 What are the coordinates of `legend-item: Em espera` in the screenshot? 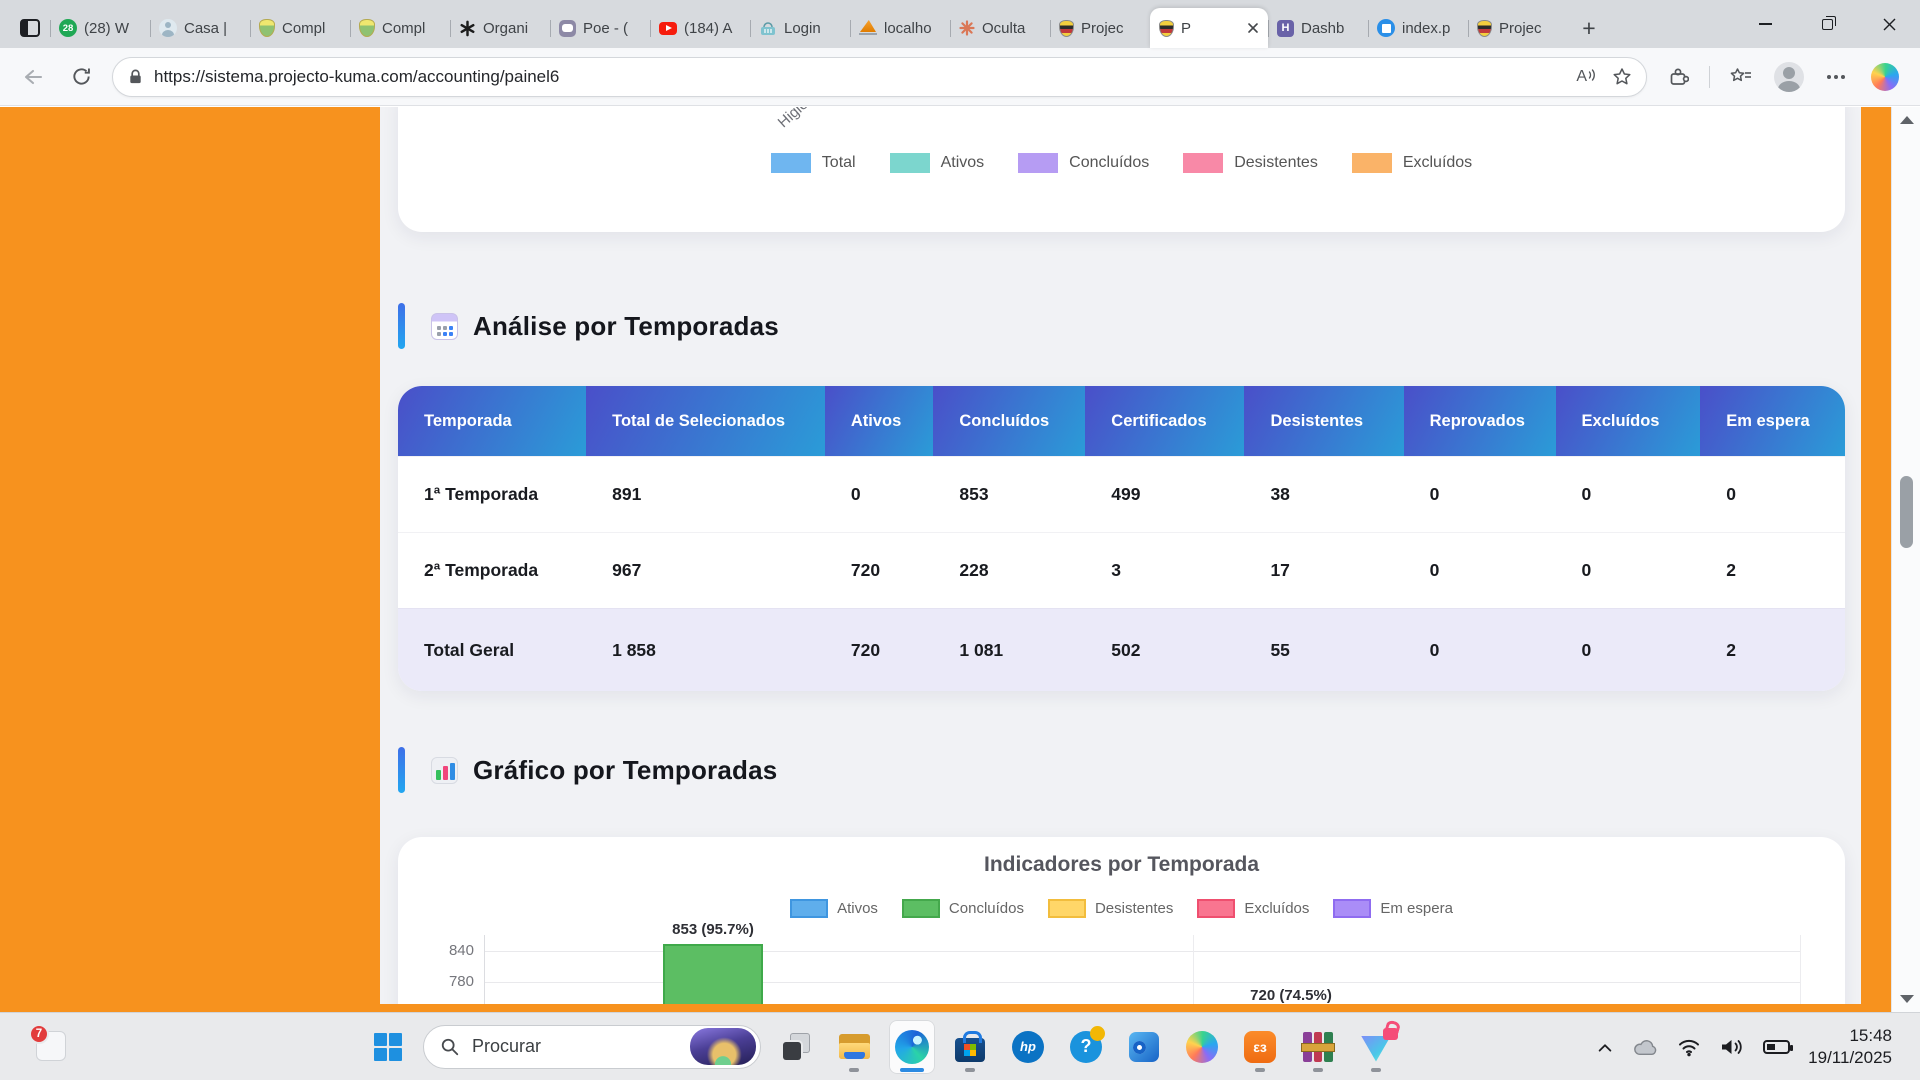 It's located at (1393, 908).